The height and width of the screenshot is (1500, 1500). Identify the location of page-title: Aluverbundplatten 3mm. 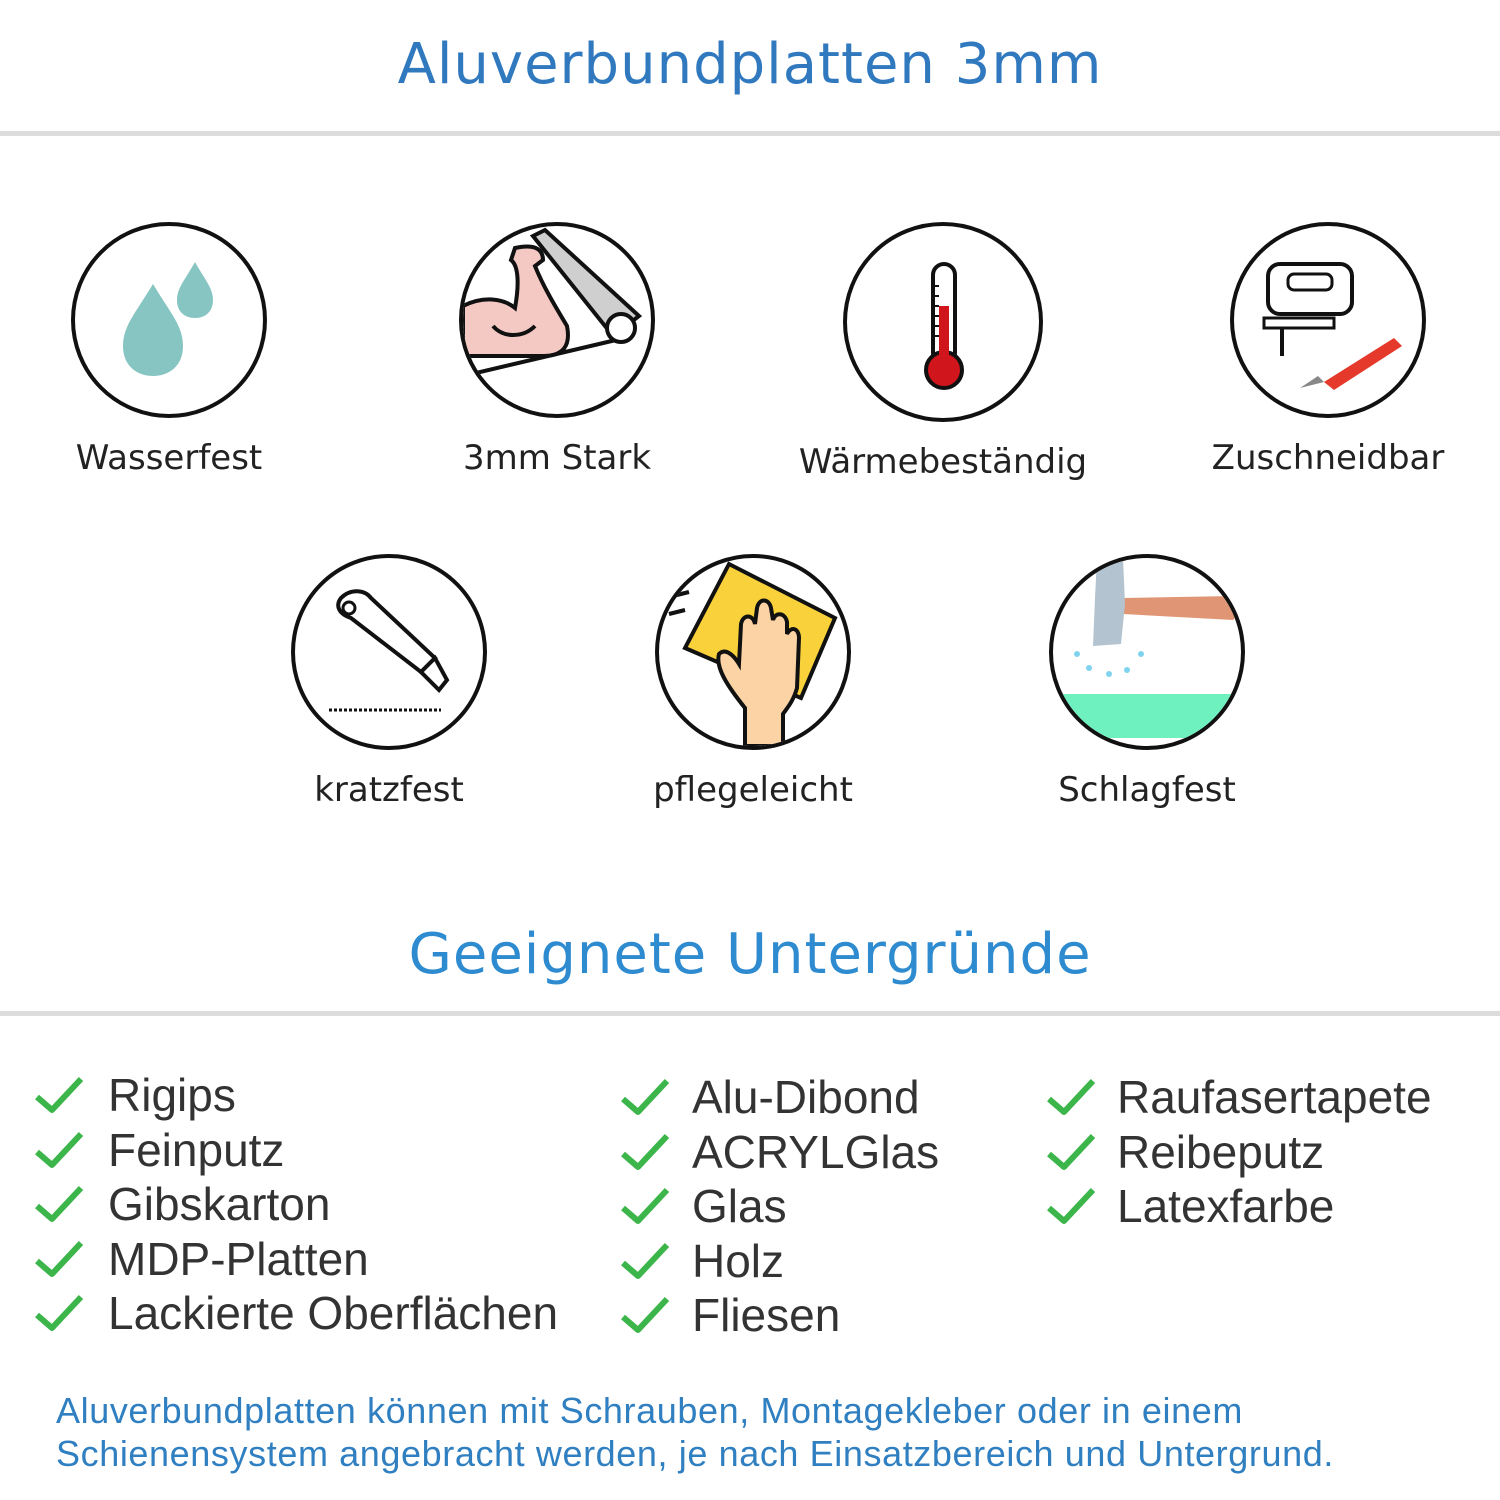
(750, 64).